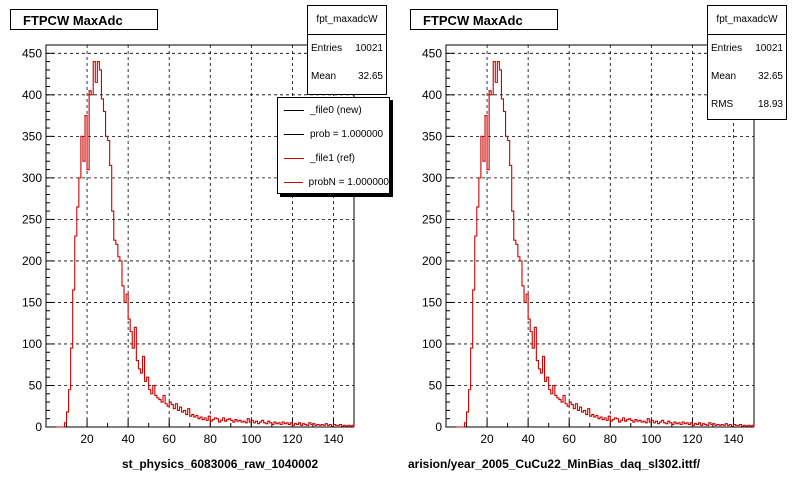  What do you see at coordinates (220, 464) in the screenshot?
I see `x-axis-label: st_physics_6083006_raw_1040002` at bounding box center [220, 464].